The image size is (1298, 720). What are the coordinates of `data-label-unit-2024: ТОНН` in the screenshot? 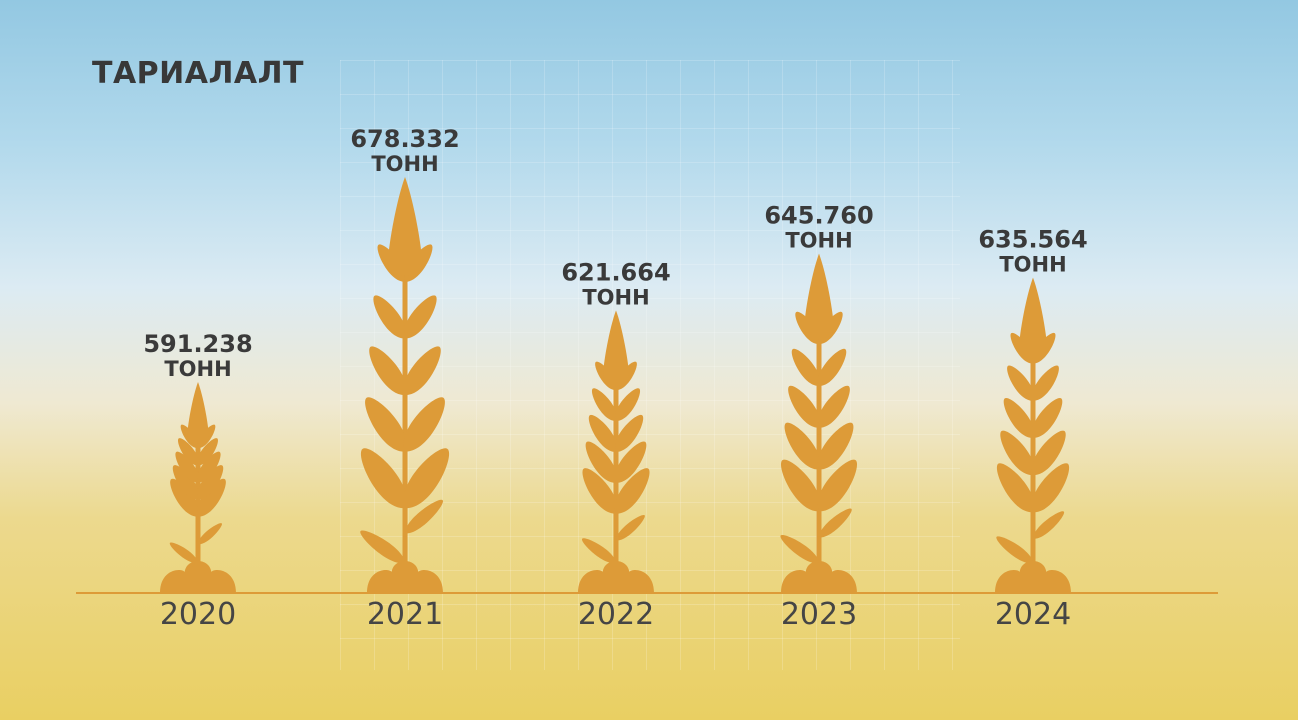 It's located at (1032, 265).